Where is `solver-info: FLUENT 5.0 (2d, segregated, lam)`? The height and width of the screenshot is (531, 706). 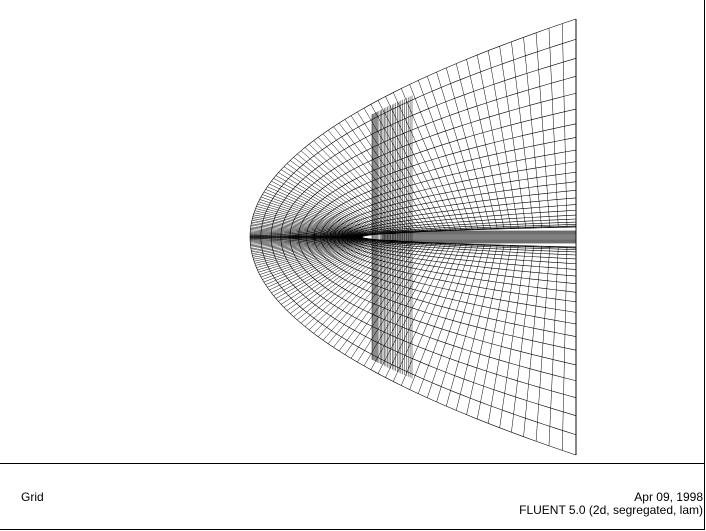 solver-info: FLUENT 5.0 (2d, segregated, lam) is located at coordinates (611, 510).